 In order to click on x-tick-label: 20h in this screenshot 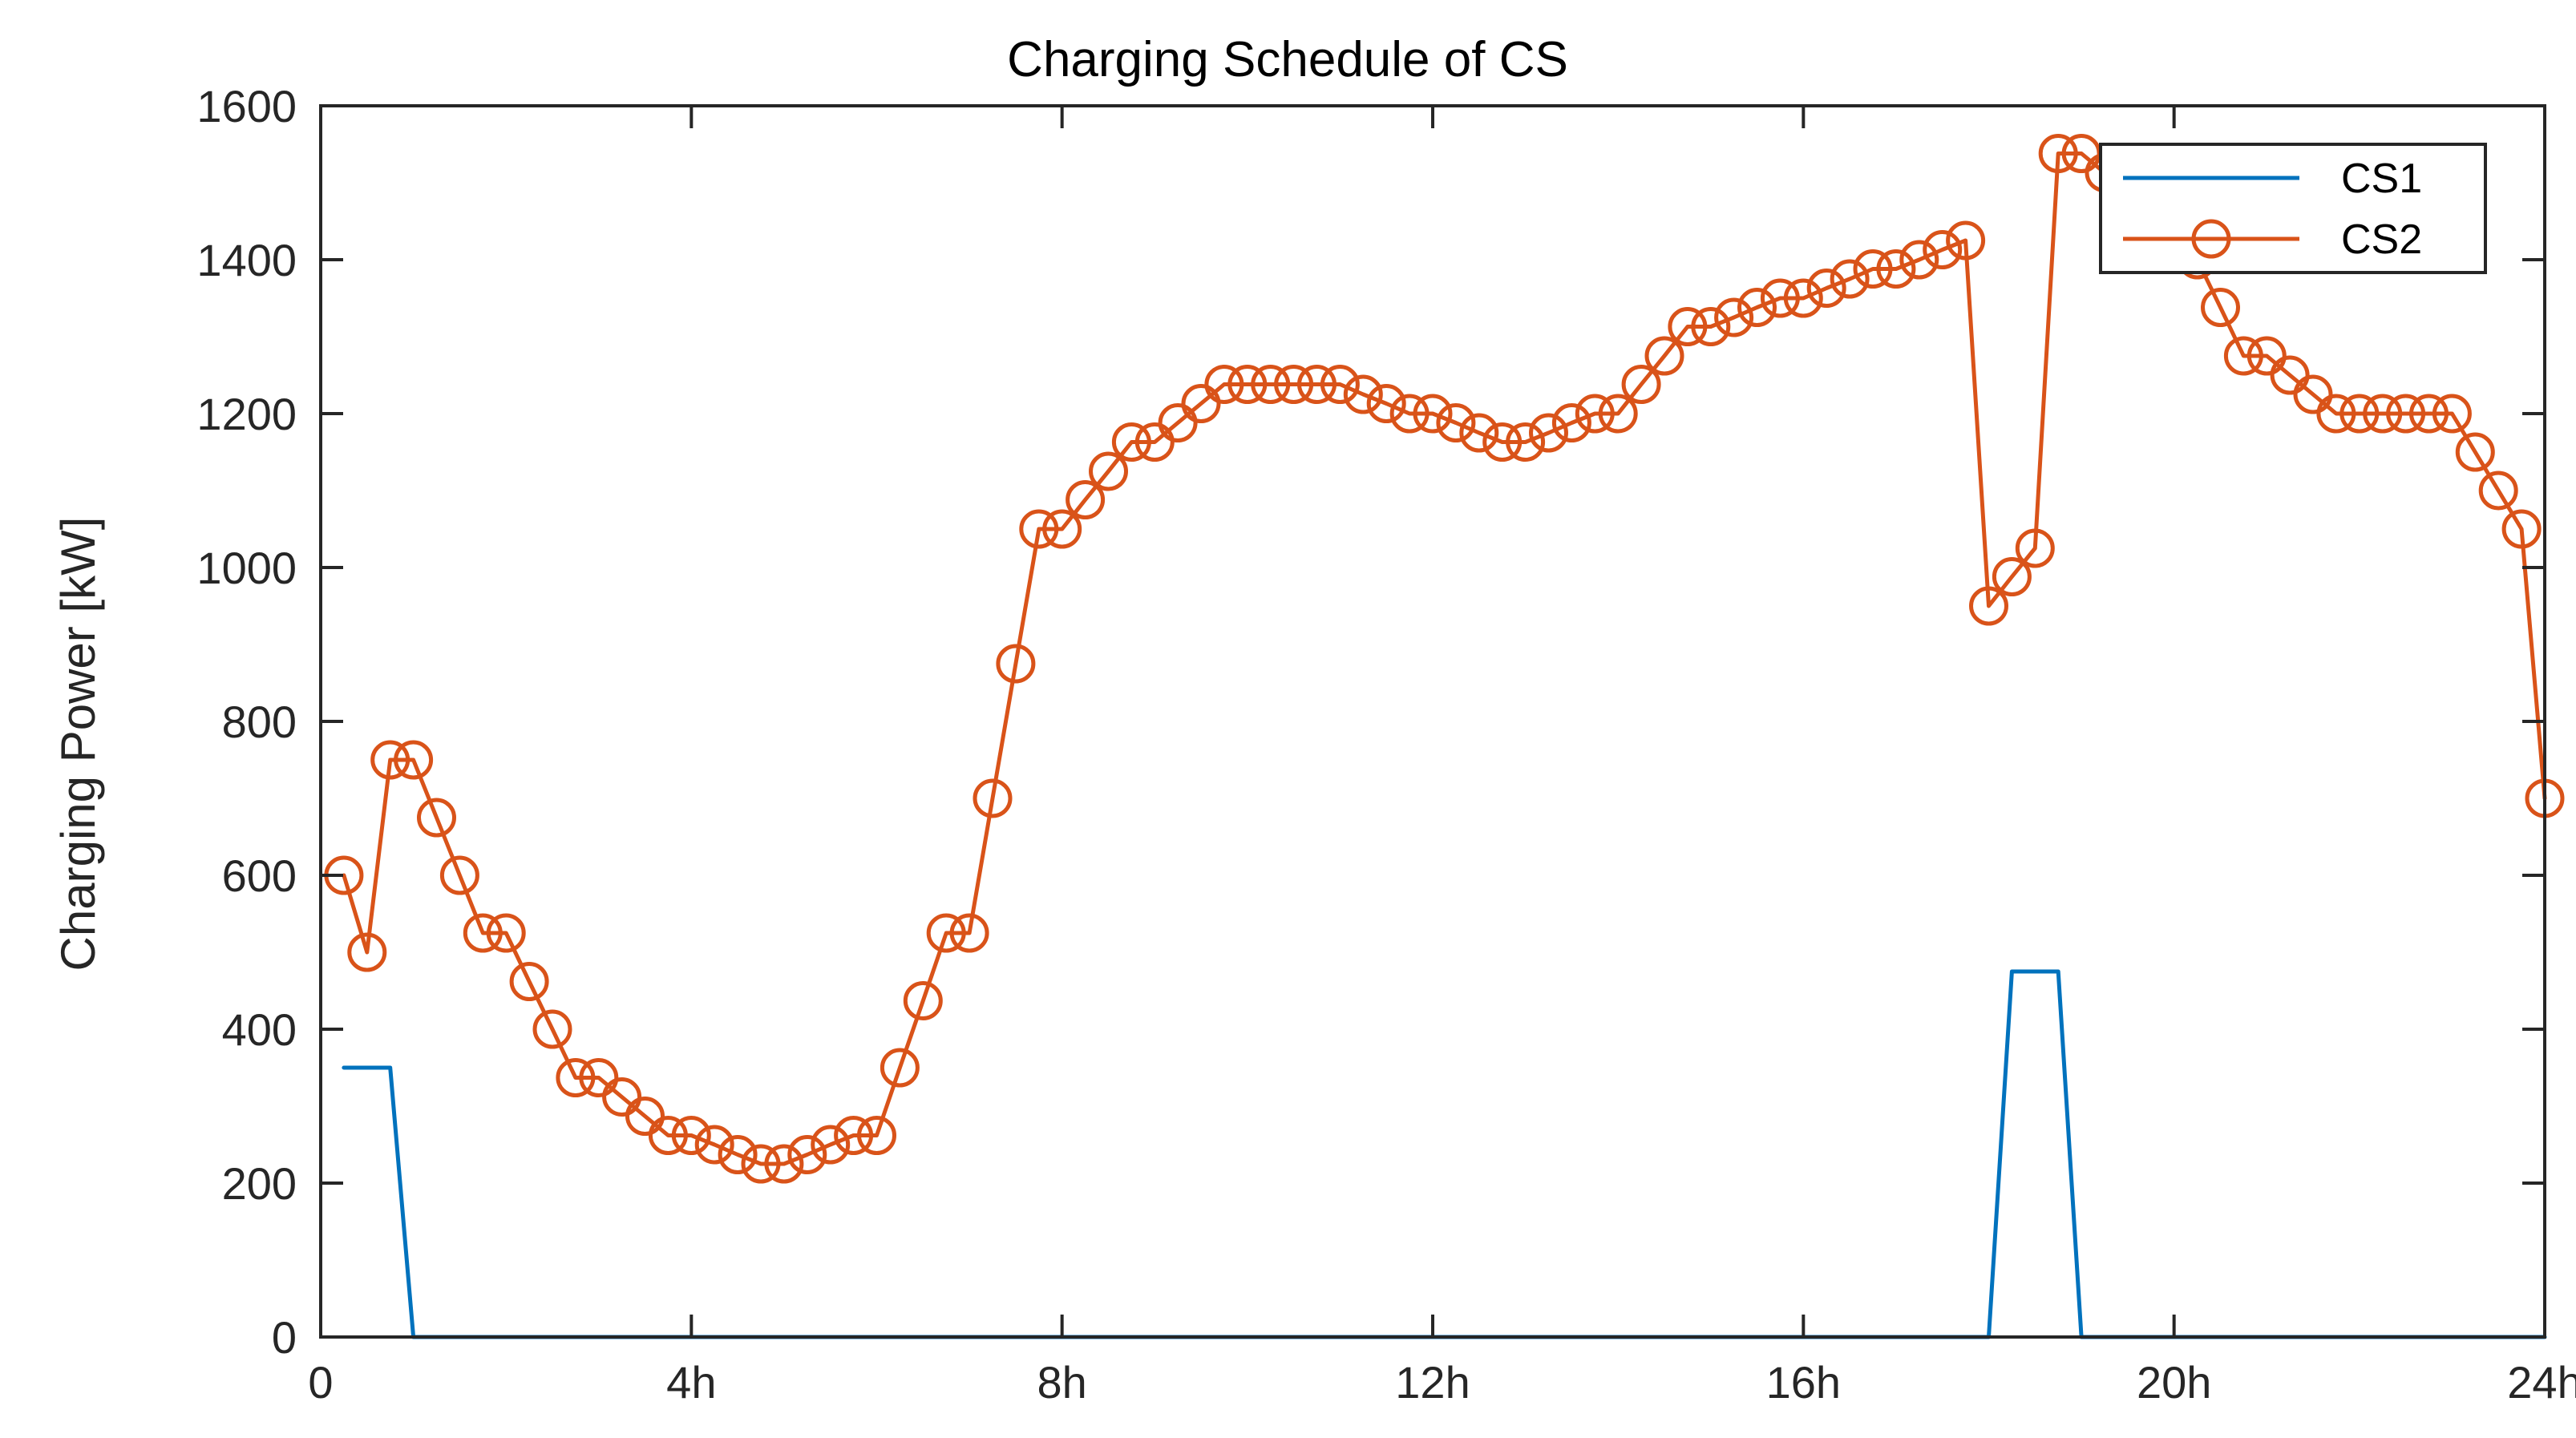, I will do `click(2174, 1382)`.